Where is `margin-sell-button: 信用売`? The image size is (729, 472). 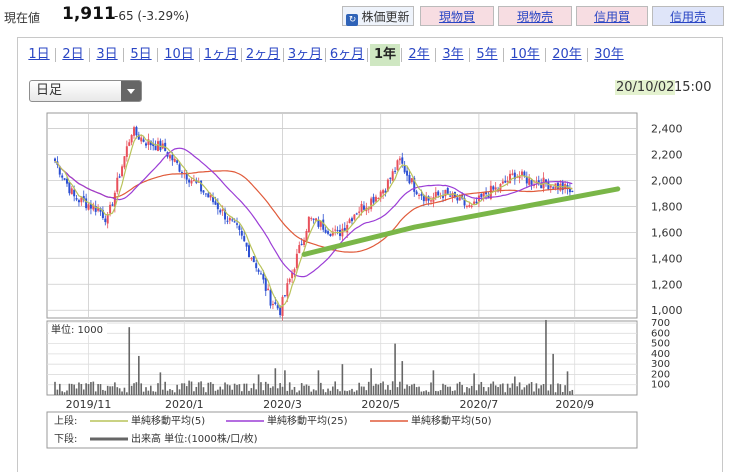
margin-sell-button: 信用売 is located at coordinates (688, 16).